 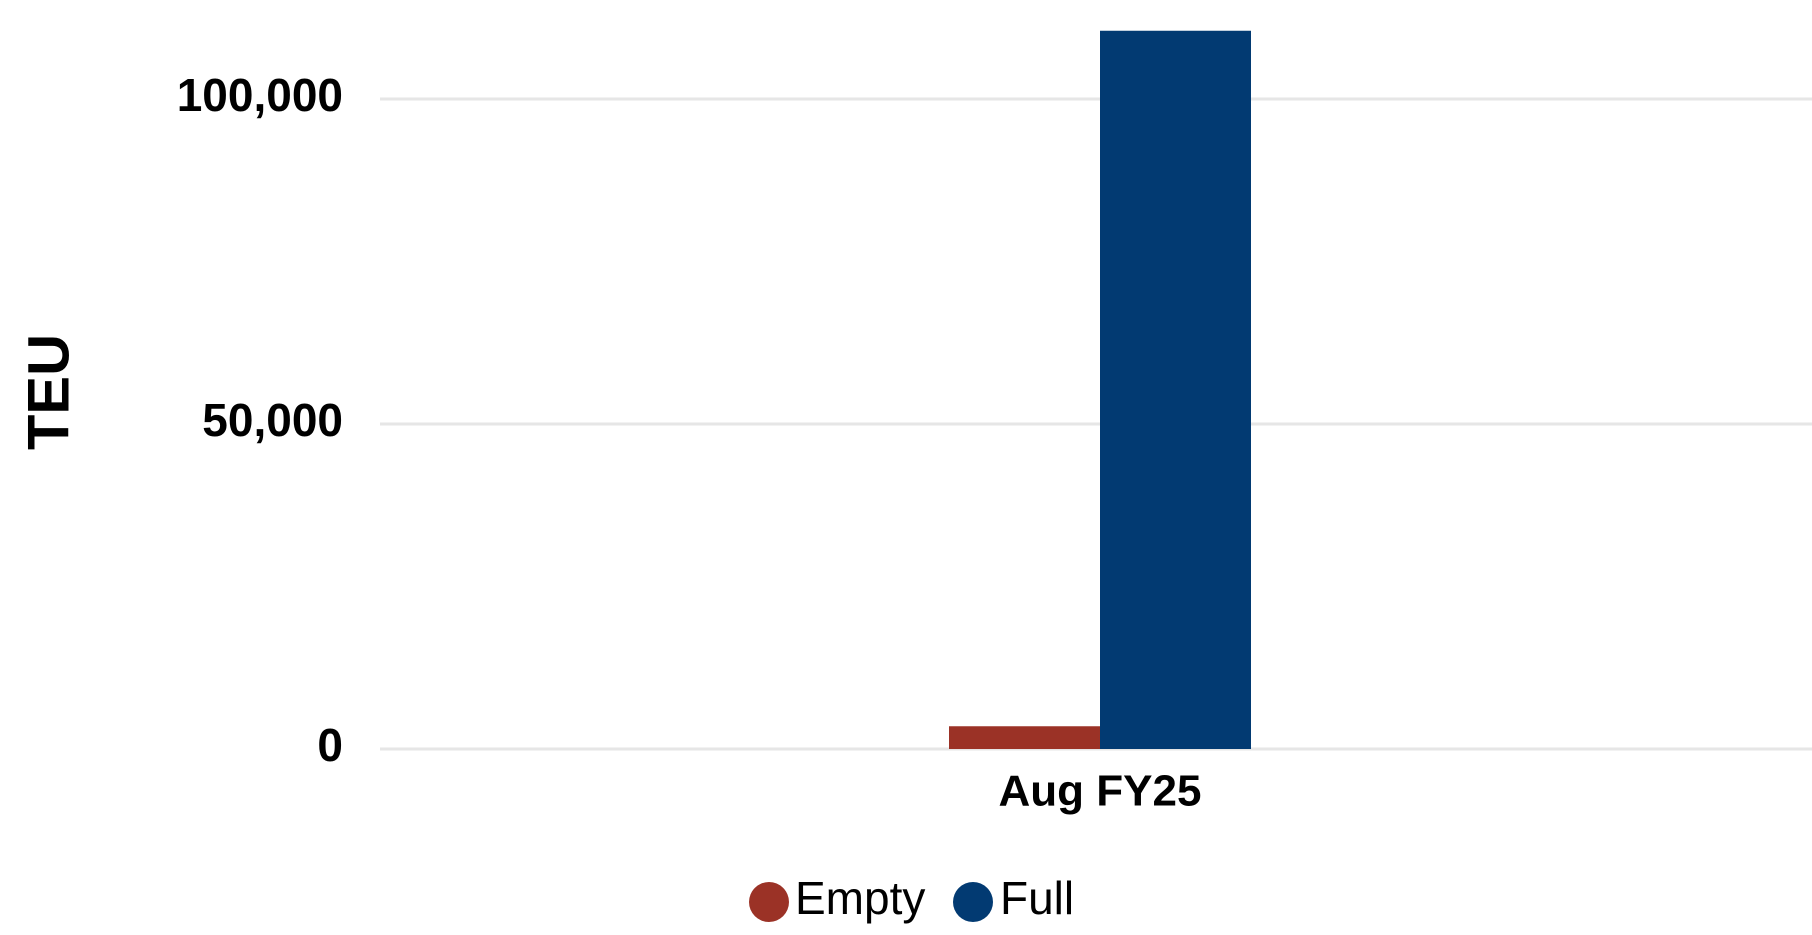 What do you see at coordinates (860, 898) in the screenshot?
I see `legend-label-empty: Empty` at bounding box center [860, 898].